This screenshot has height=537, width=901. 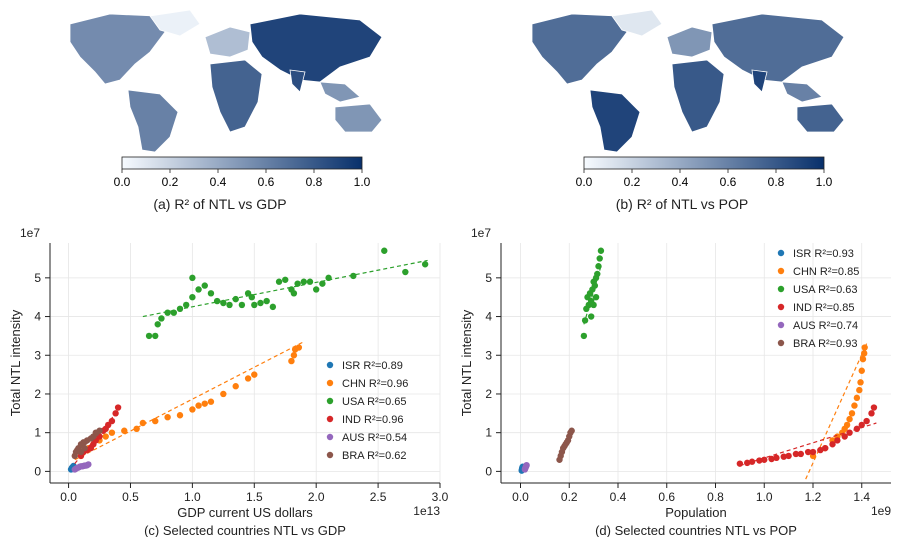 What do you see at coordinates (440, 497) in the screenshot?
I see `x-tick-label: 3.0` at bounding box center [440, 497].